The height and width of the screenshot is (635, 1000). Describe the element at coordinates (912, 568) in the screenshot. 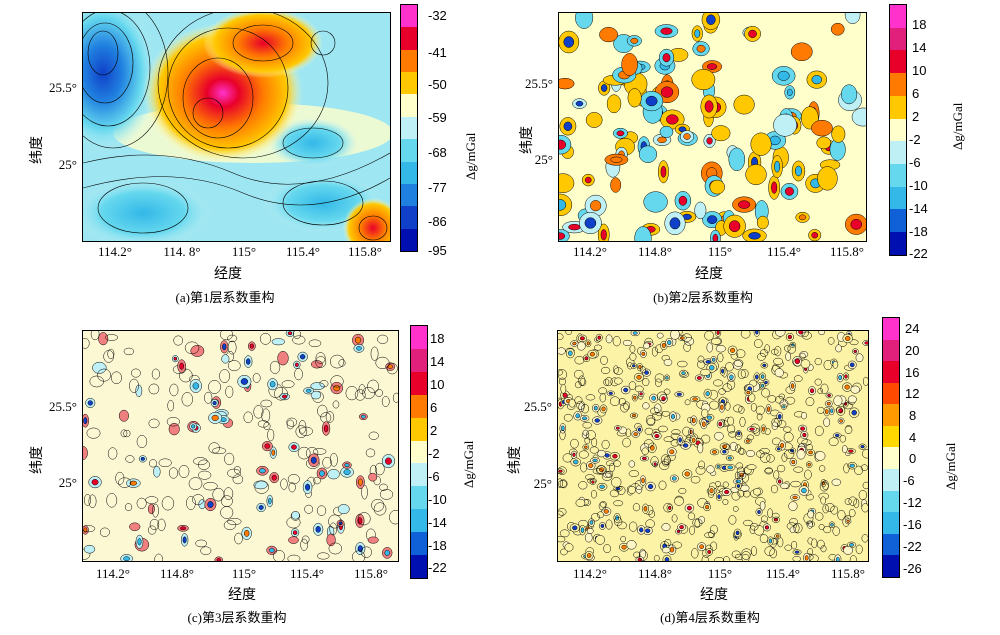

I see `panel-d-cb-label-12: -26` at that location.